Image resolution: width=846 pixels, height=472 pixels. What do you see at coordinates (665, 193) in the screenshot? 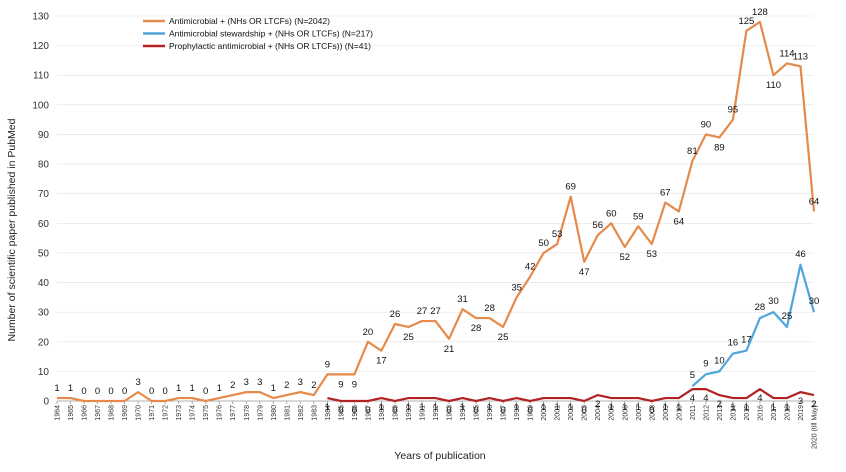
I see `data-label: 67` at bounding box center [665, 193].